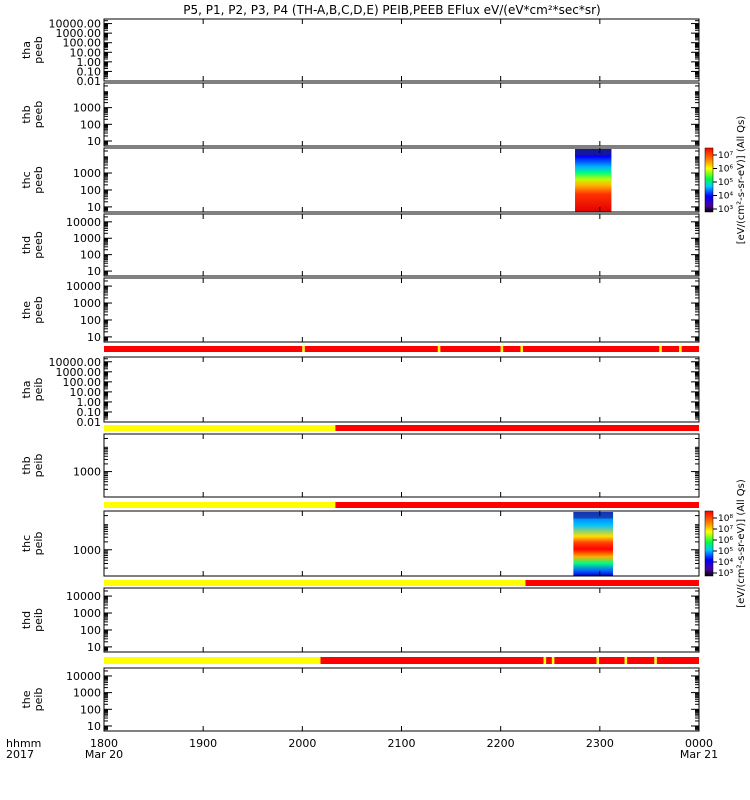 Image resolution: width=750 pixels, height=800 pixels. I want to click on x-tick-label: 0000, so click(699, 743).